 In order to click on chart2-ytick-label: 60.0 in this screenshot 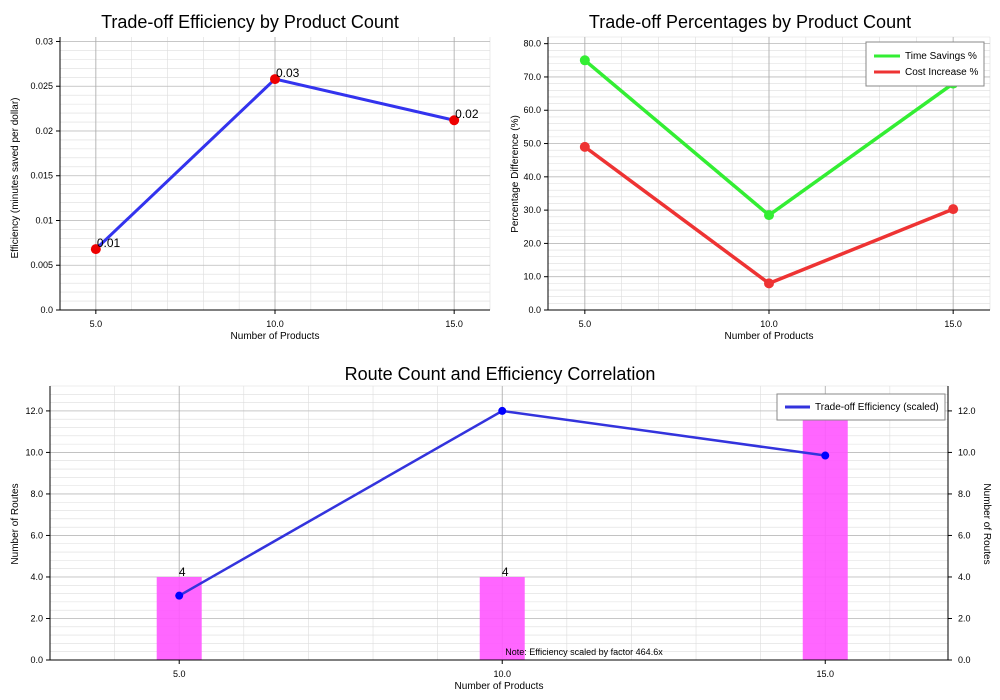, I will do `click(532, 110)`.